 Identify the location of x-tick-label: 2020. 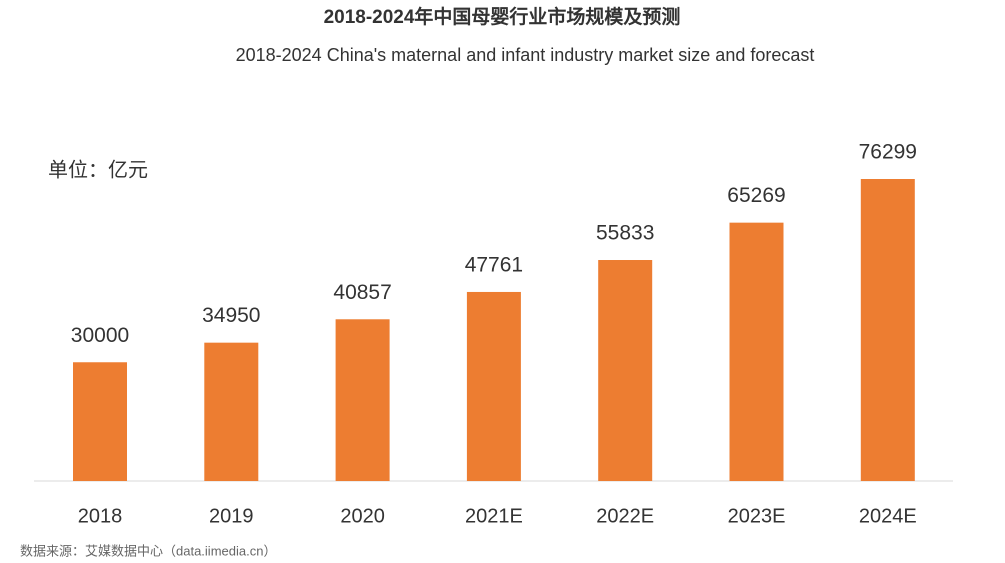
(362, 516).